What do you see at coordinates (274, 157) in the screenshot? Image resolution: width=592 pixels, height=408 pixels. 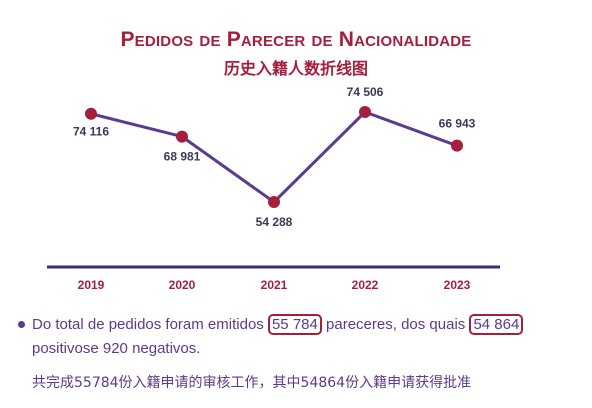 I see `series-line` at bounding box center [274, 157].